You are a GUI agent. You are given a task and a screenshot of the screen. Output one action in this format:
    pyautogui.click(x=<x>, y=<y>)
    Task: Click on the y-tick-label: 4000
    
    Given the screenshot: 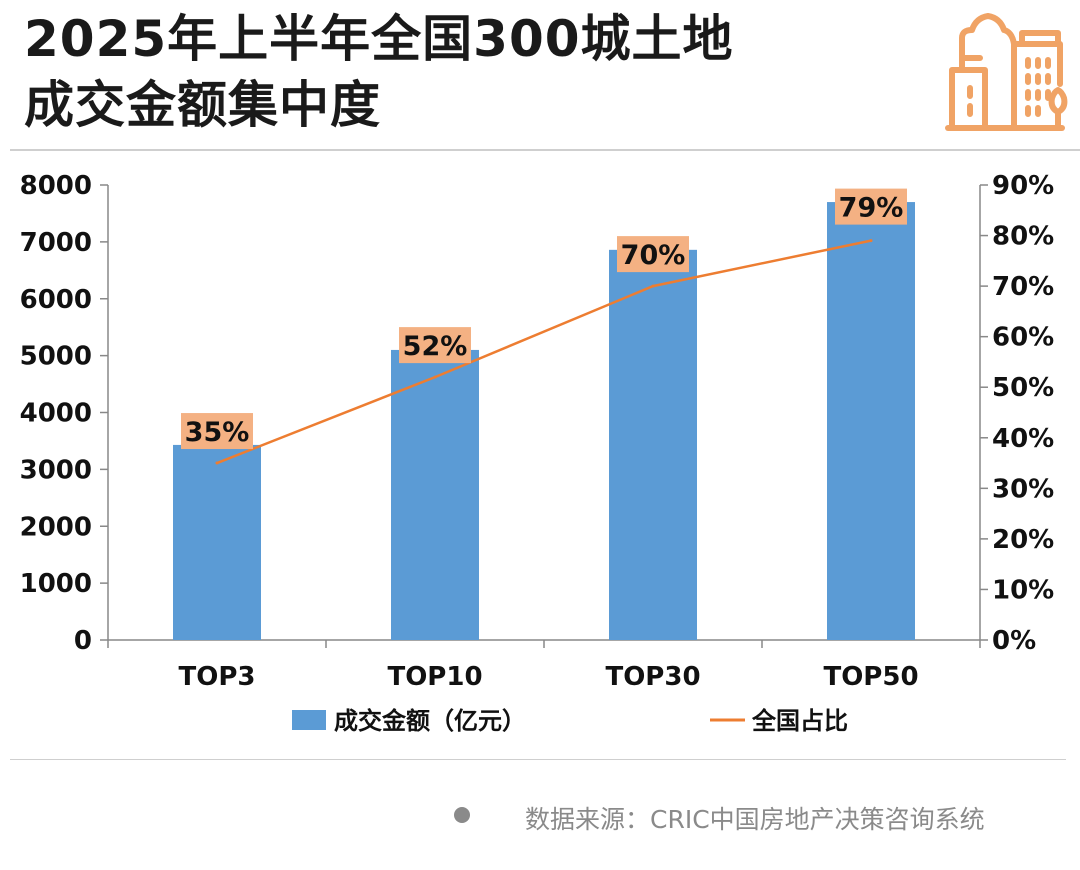 What is the action you would take?
    pyautogui.click(x=56, y=414)
    